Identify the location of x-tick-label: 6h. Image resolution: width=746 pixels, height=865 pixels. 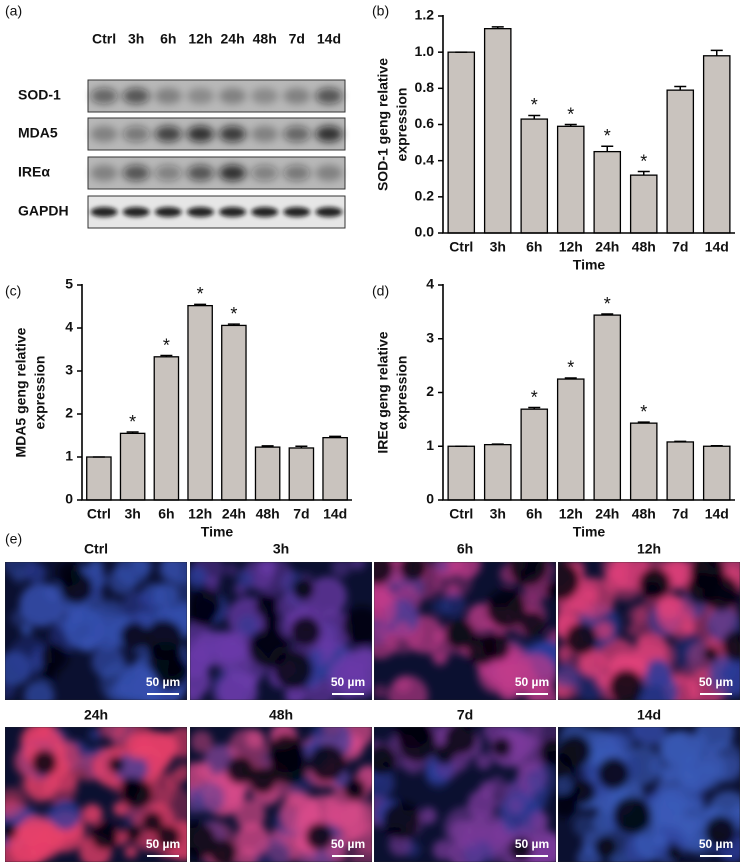
(534, 514).